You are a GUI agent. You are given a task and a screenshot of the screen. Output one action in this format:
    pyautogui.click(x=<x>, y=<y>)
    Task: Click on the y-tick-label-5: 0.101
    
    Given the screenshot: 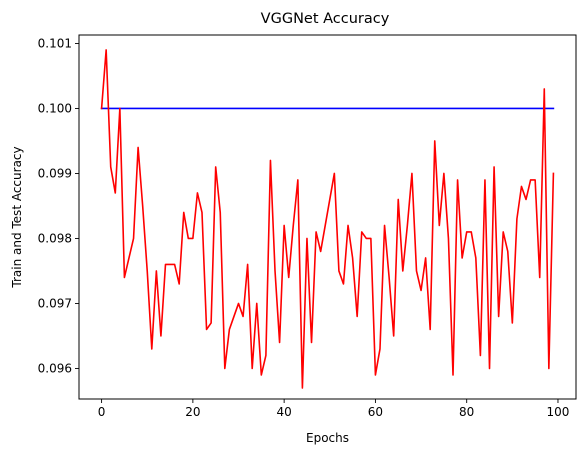 What is the action you would take?
    pyautogui.click(x=55, y=44)
    